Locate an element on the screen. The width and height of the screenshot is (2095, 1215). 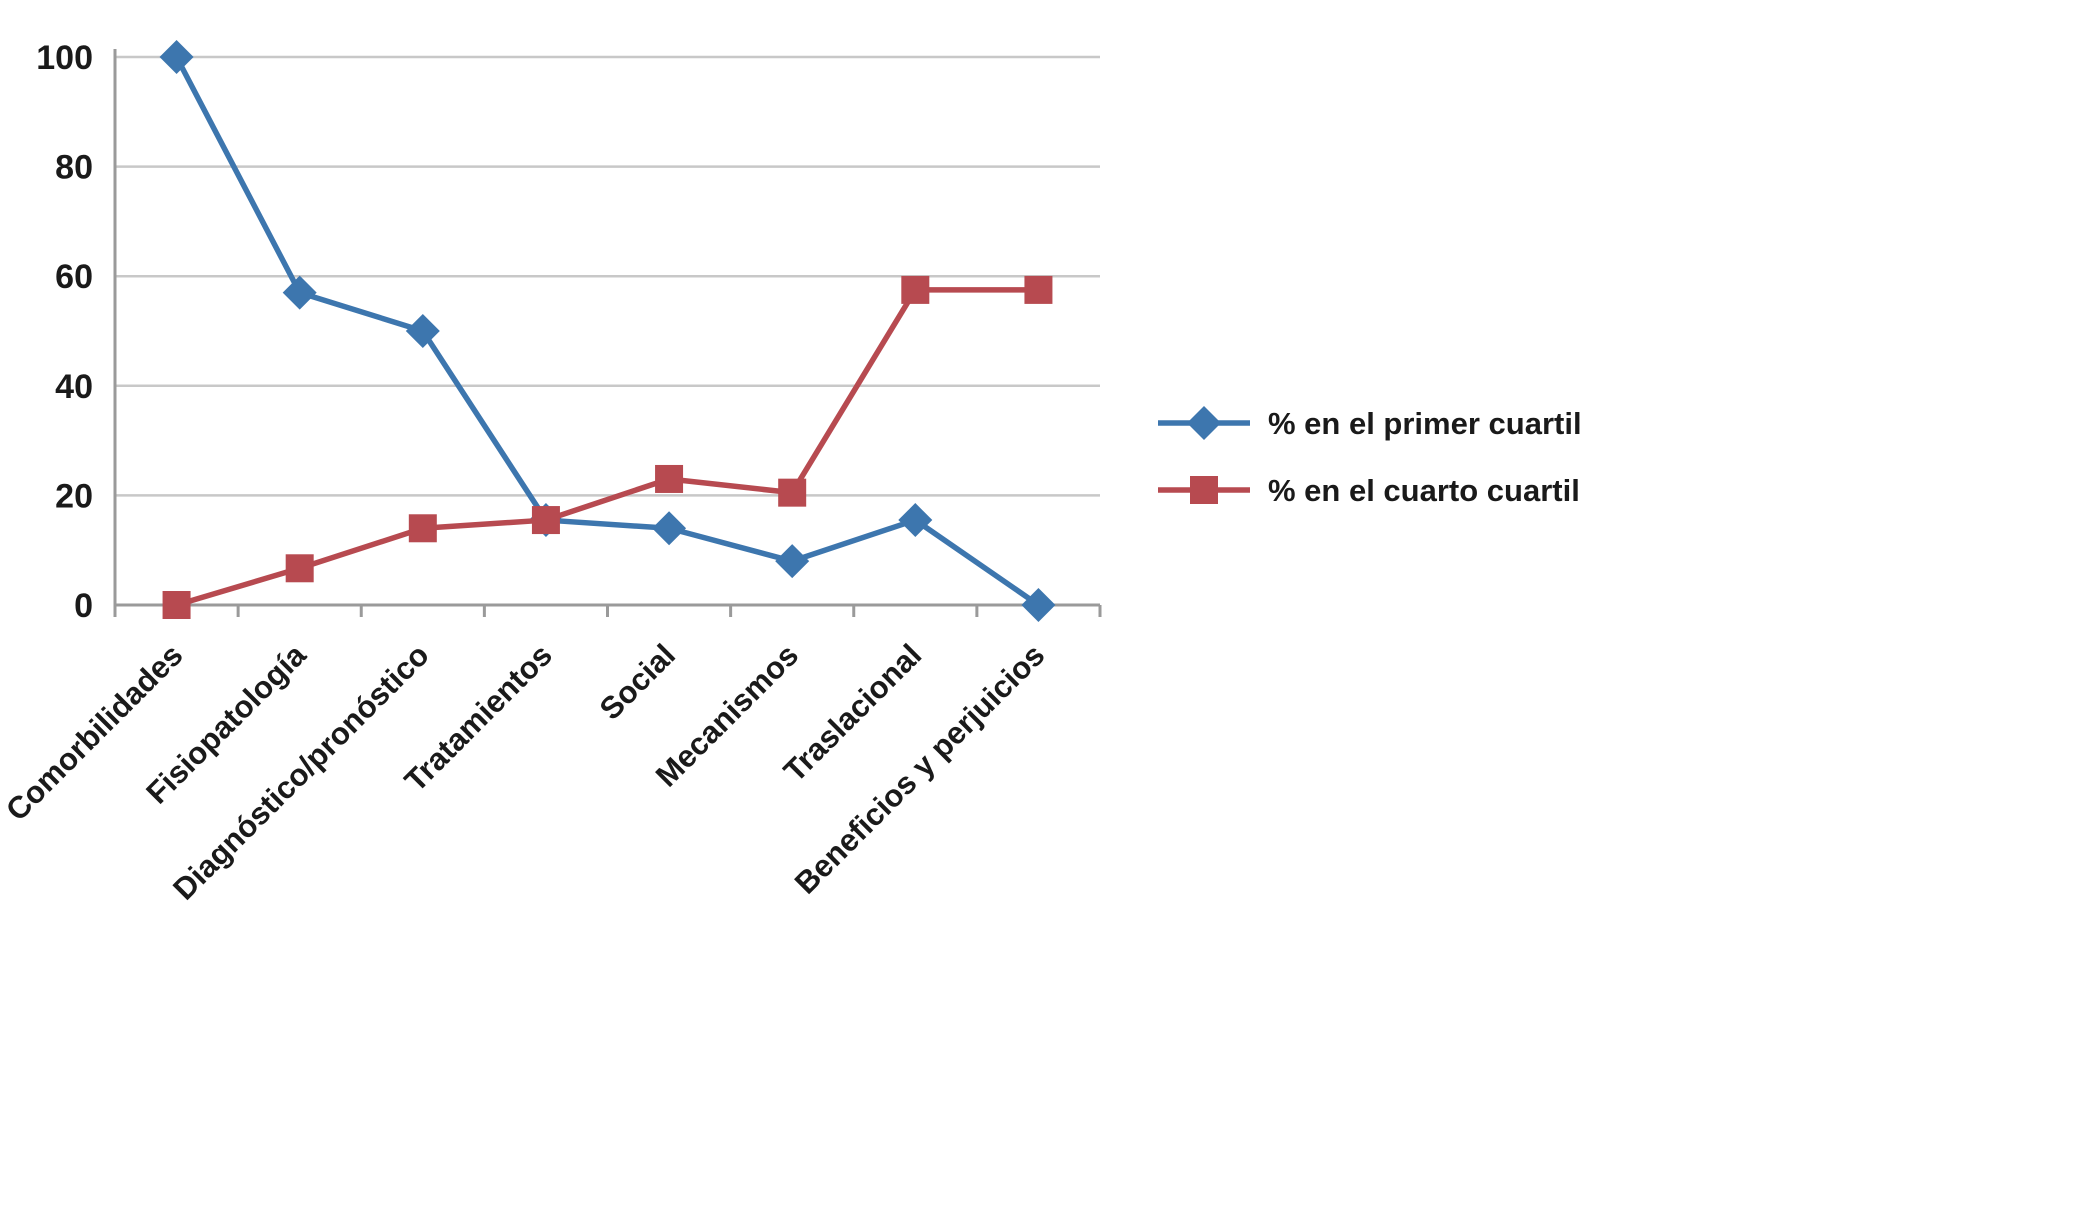
y-tick-label: 80 is located at coordinates (74, 168).